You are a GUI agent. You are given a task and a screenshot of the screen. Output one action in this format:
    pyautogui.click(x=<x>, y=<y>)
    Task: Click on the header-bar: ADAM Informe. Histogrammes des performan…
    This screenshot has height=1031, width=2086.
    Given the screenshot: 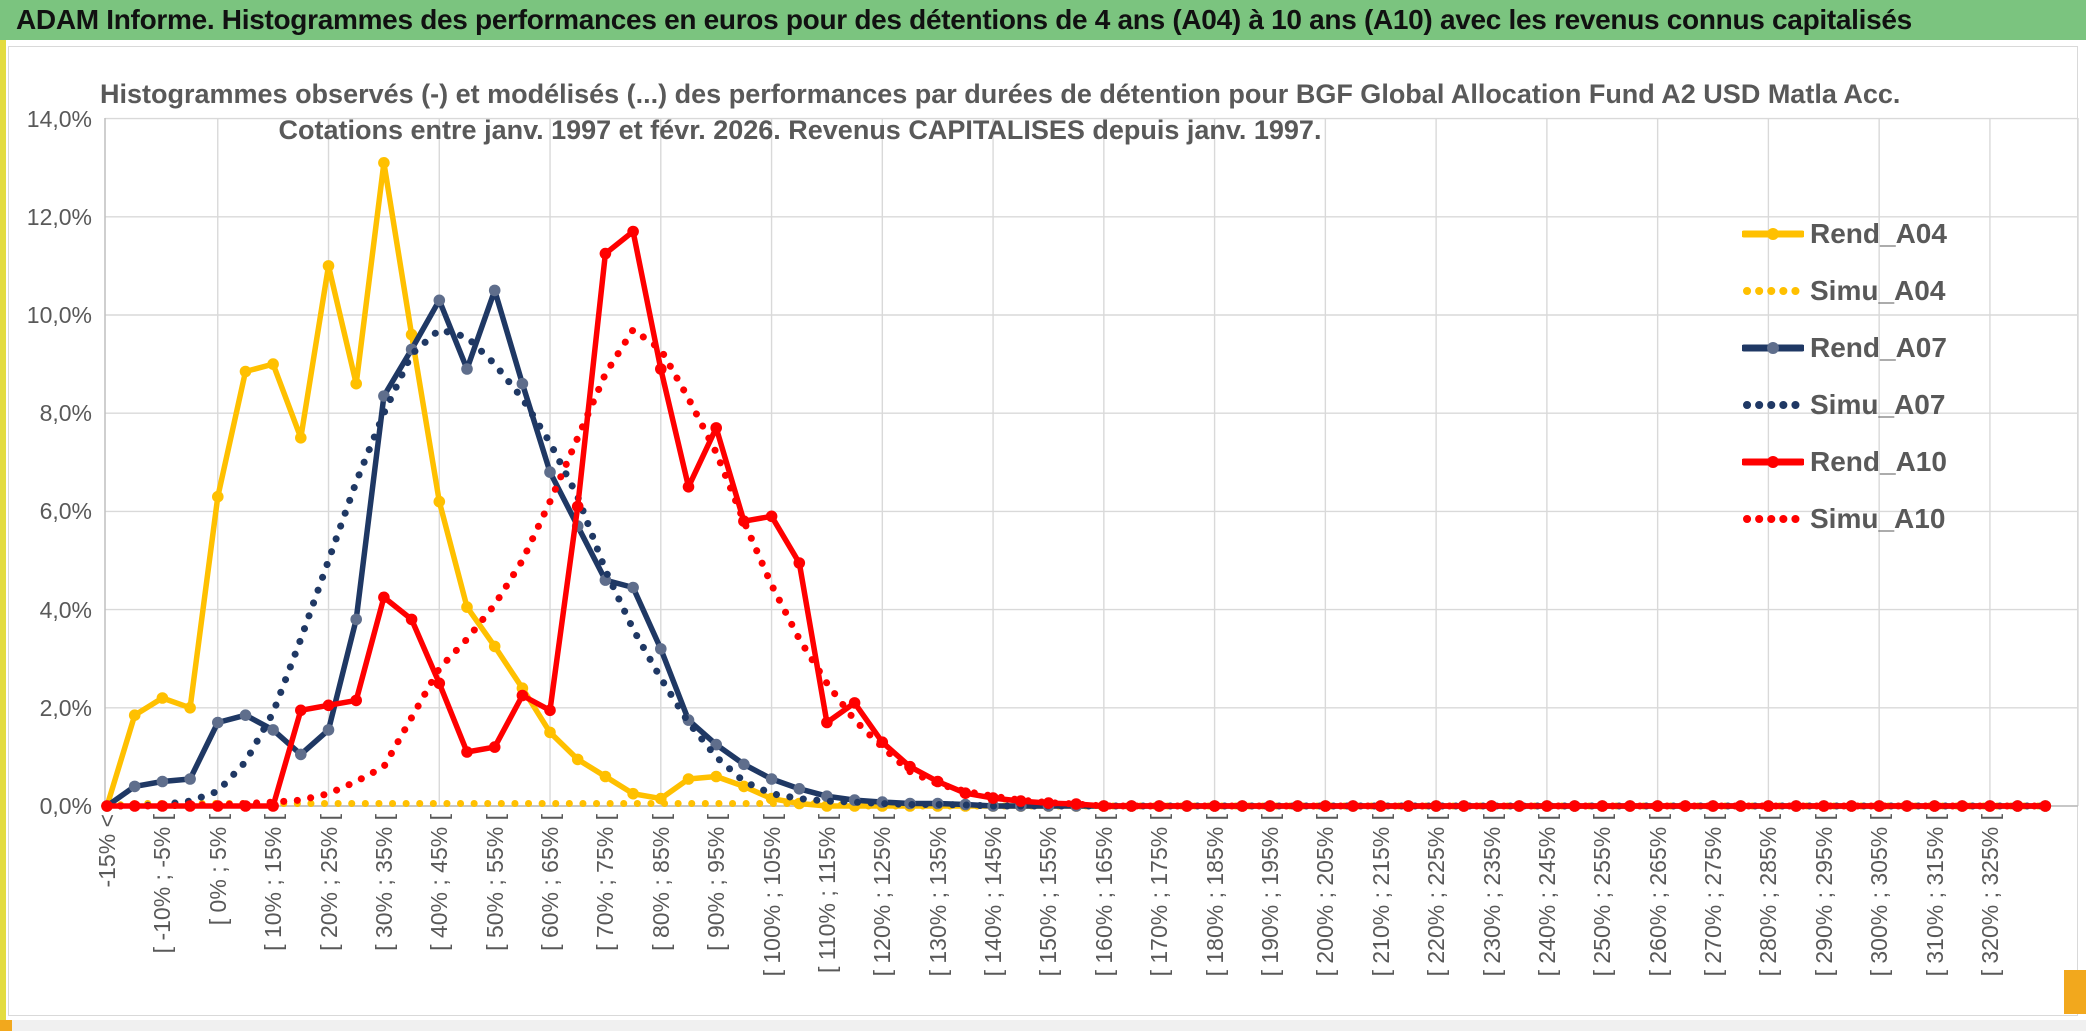 What is the action you would take?
    pyautogui.click(x=1043, y=20)
    